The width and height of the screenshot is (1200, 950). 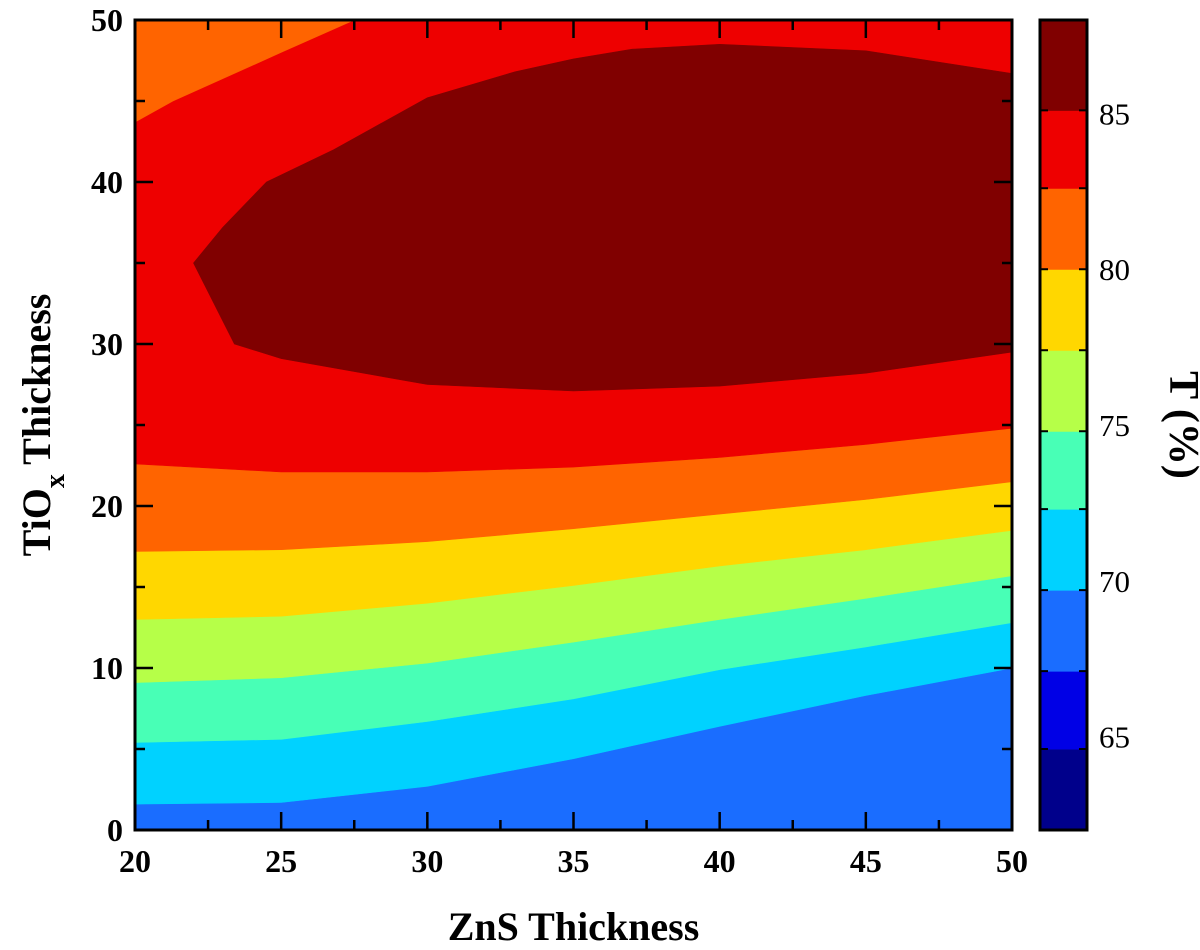 I want to click on colorbar, so click(x=1063, y=425).